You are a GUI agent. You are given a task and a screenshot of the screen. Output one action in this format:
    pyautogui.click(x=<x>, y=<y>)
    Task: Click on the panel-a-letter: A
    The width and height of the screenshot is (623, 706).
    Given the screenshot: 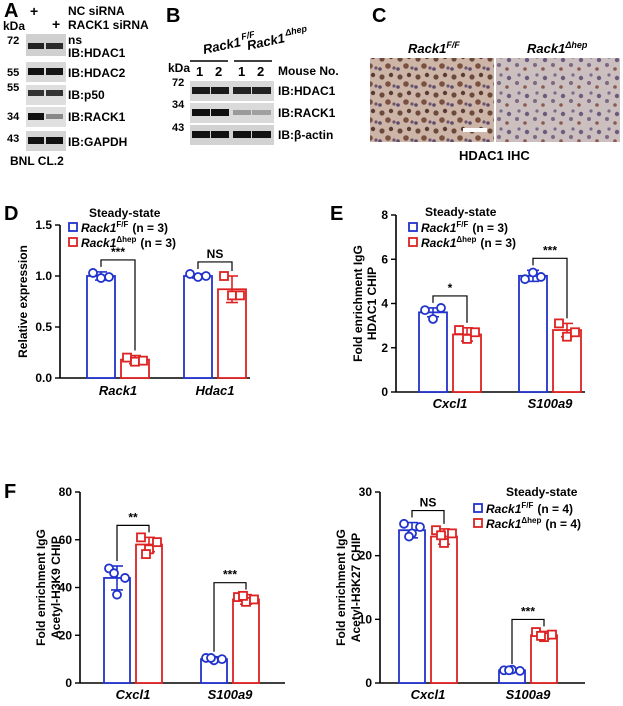 What is the action you would take?
    pyautogui.click(x=11, y=11)
    